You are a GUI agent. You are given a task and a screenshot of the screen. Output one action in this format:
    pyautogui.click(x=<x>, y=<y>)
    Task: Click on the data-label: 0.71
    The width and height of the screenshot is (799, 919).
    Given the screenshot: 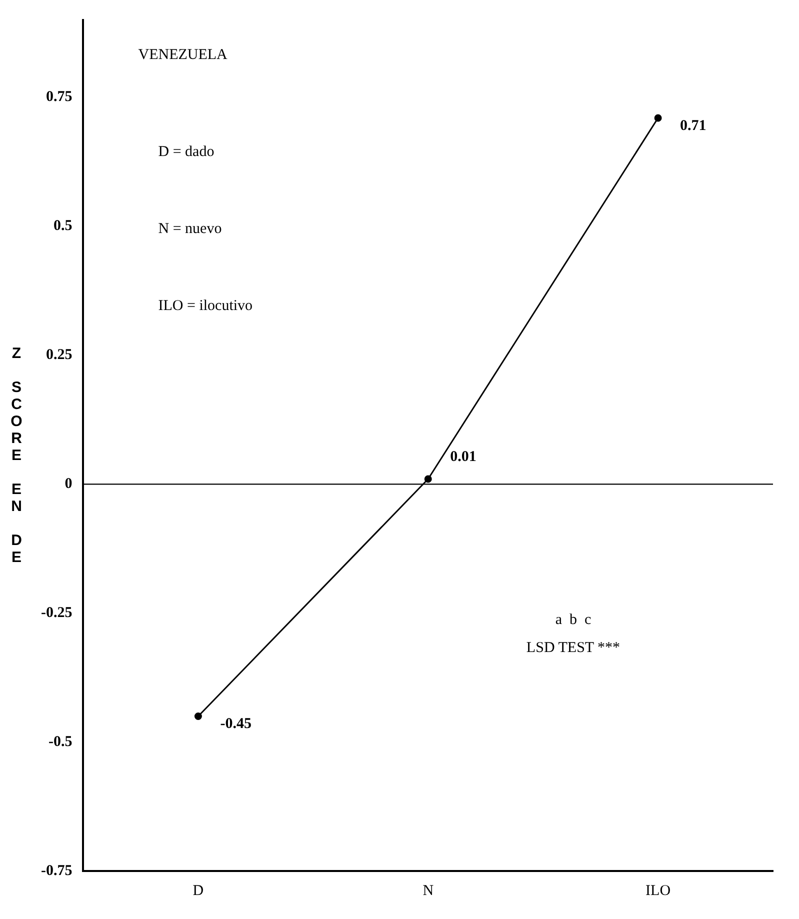 What is the action you would take?
    pyautogui.click(x=693, y=126)
    